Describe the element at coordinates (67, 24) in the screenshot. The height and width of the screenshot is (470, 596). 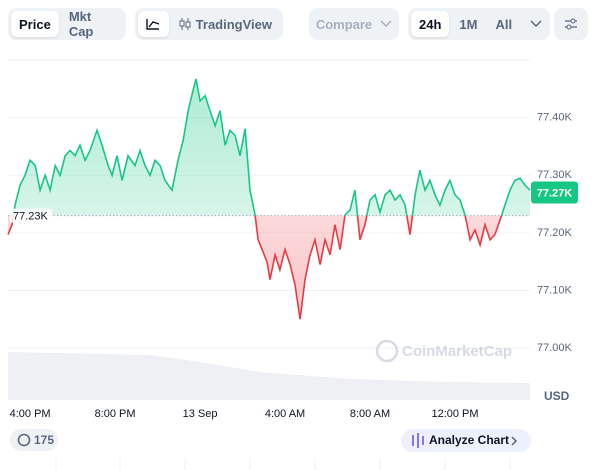
I see `view-toggle: Price Mkt Cap` at that location.